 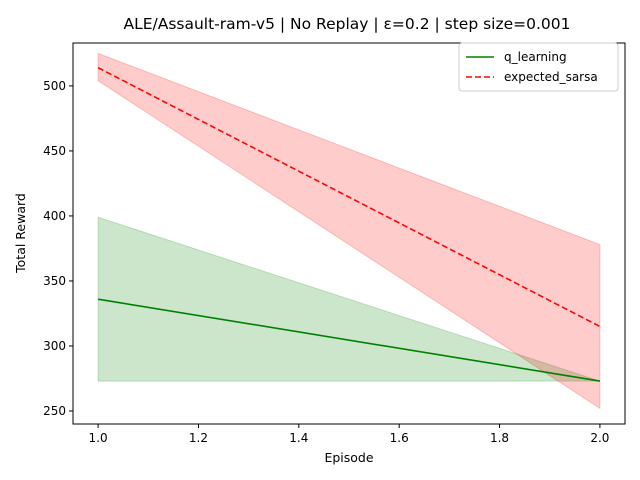 I want to click on x-tick-label: 1.6, so click(x=399, y=438).